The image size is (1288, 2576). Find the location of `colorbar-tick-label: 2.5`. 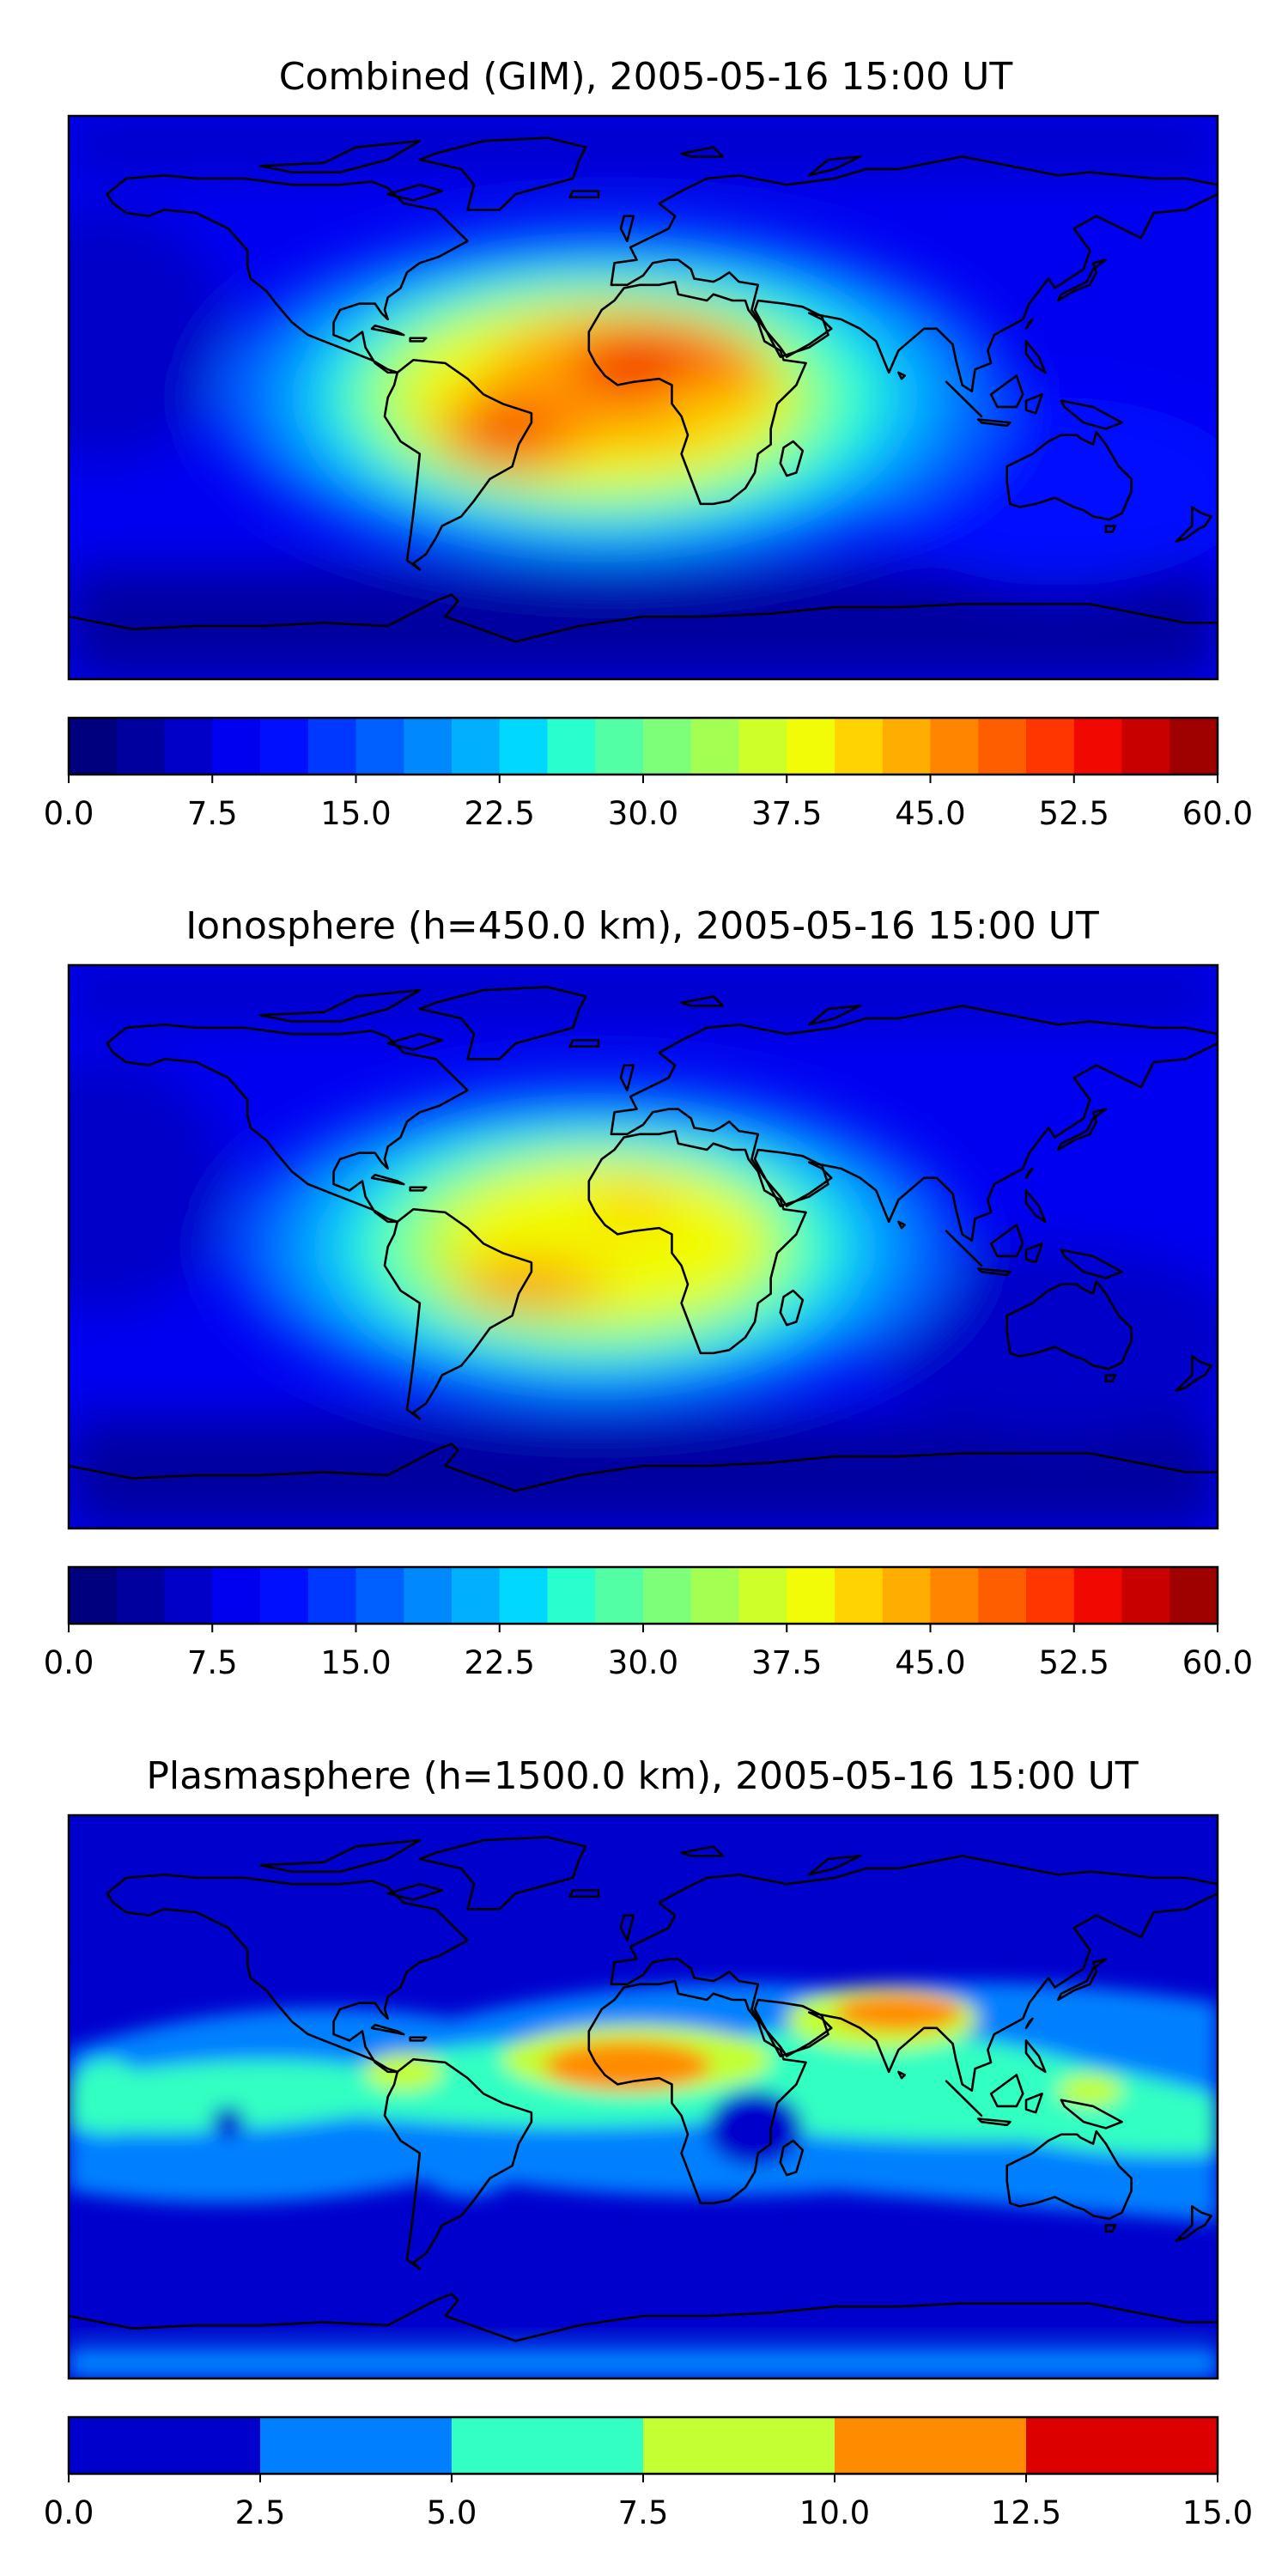

colorbar-tick-label: 2.5 is located at coordinates (260, 2513).